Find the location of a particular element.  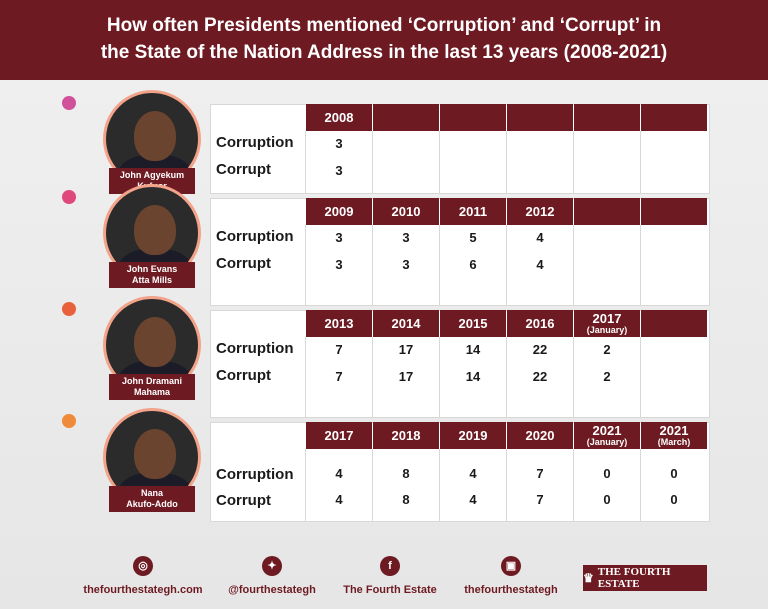

year-header: 2018 is located at coordinates (406, 435).